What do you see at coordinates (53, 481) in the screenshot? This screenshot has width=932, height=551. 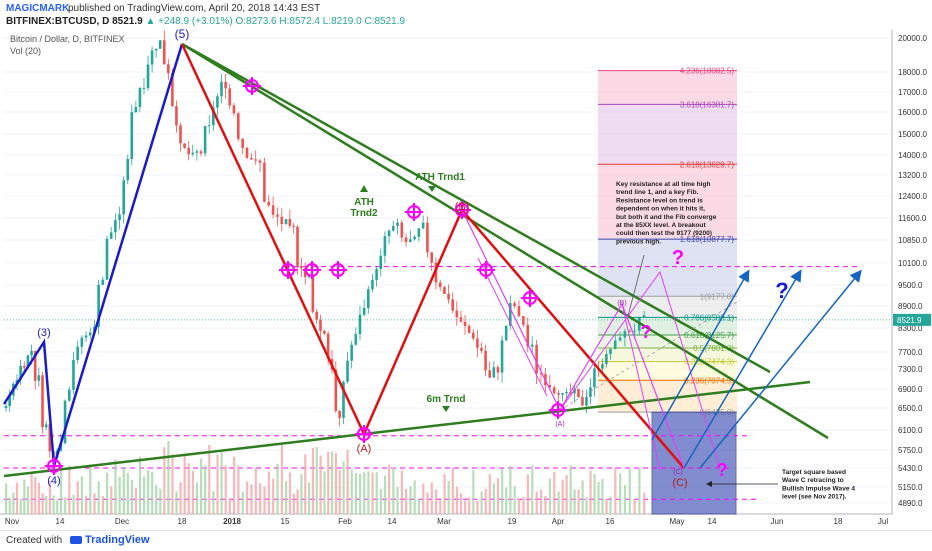 I see `wave-label: (4)` at bounding box center [53, 481].